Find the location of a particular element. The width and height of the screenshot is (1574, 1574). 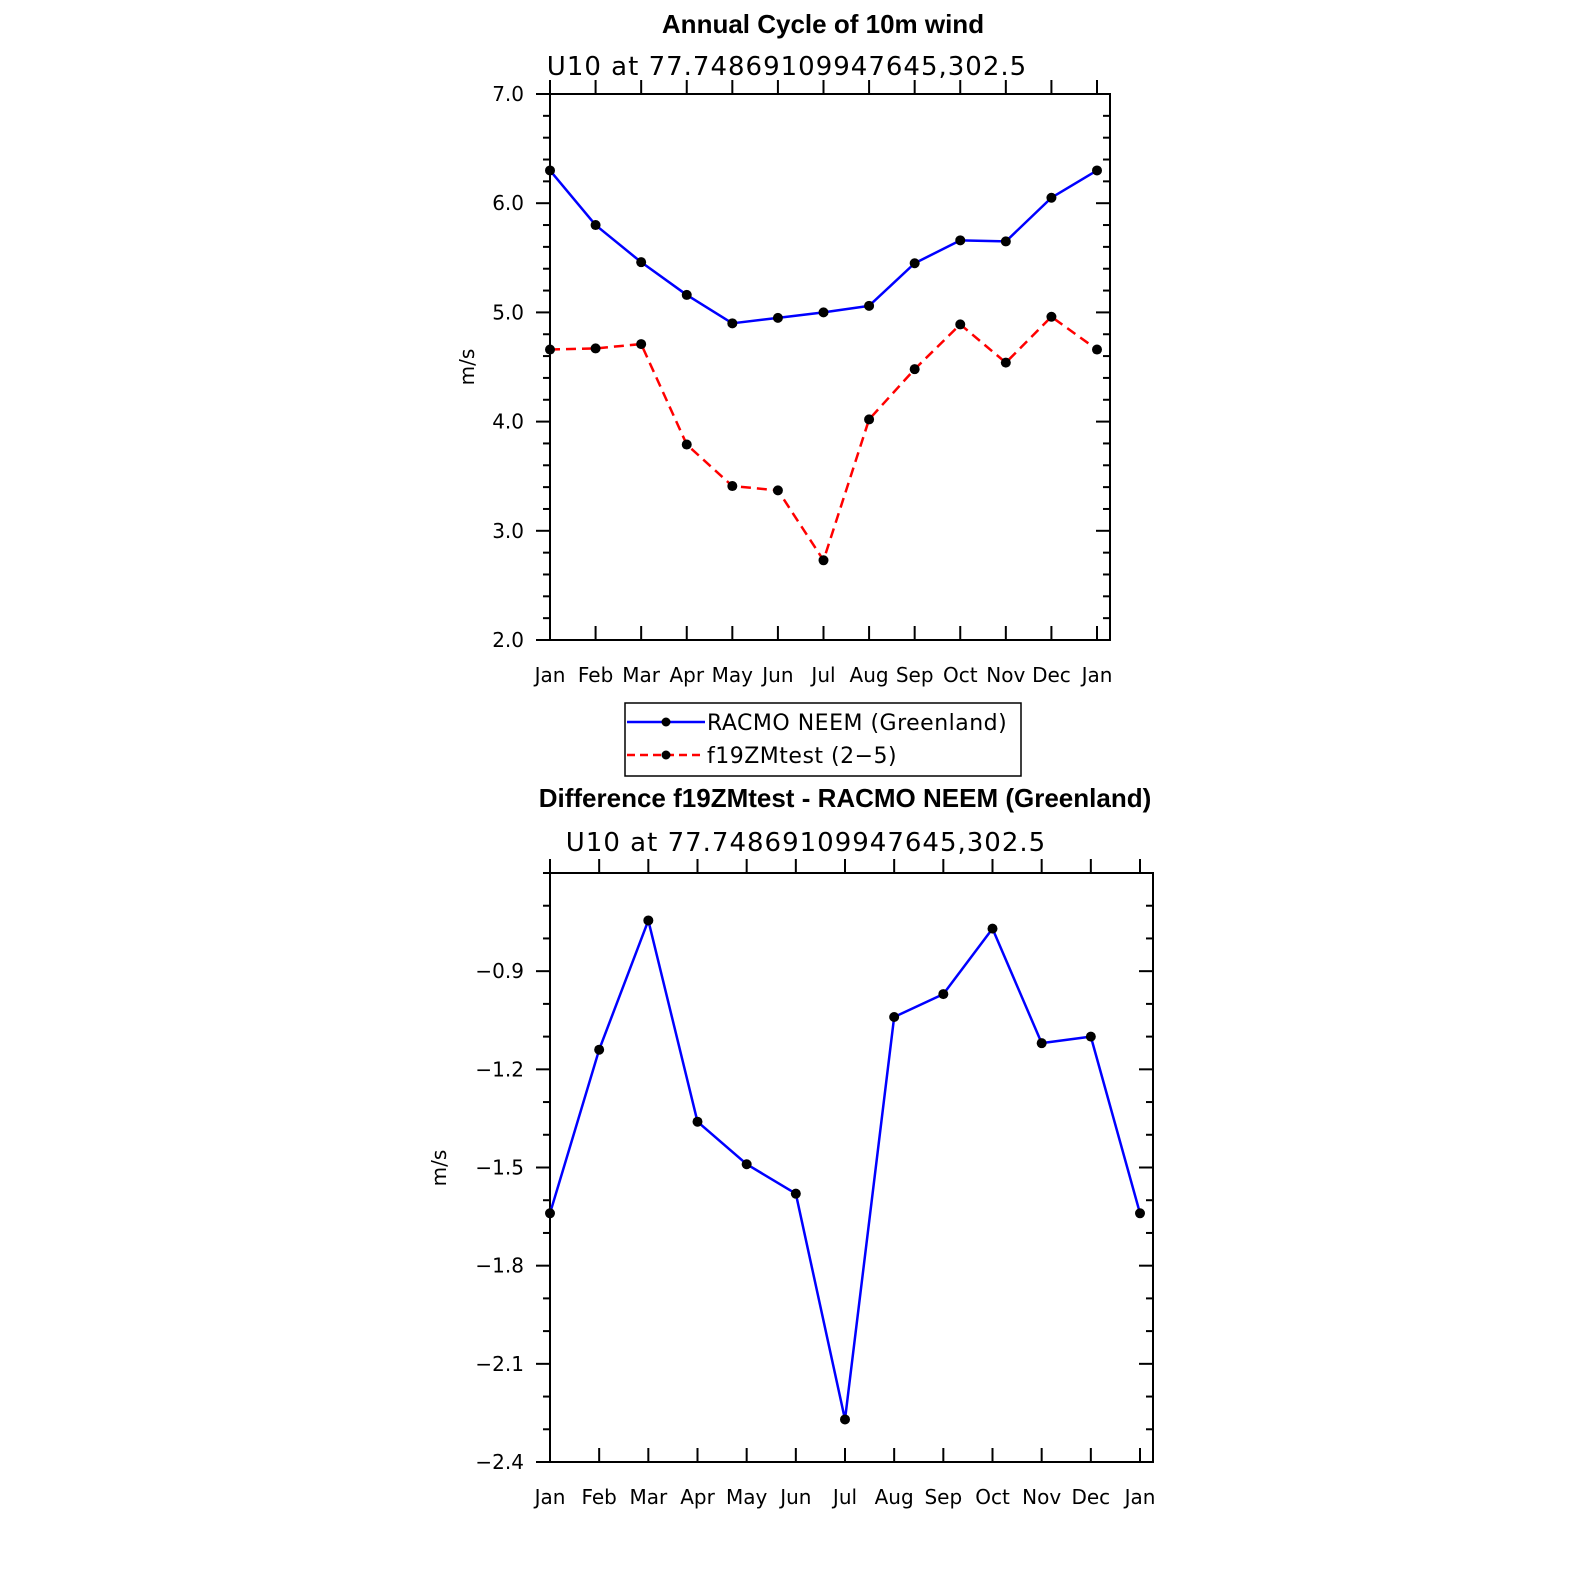

panel1-ytick-label: 7.0 is located at coordinates (508, 94).